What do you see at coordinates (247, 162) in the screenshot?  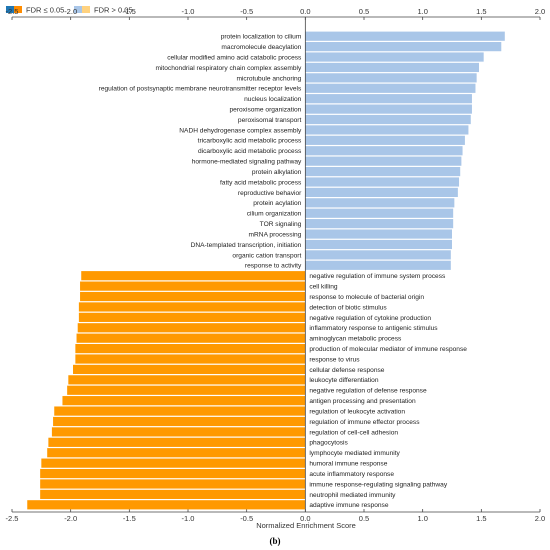 I see `category-label: hormone-mediated signaling pathway` at bounding box center [247, 162].